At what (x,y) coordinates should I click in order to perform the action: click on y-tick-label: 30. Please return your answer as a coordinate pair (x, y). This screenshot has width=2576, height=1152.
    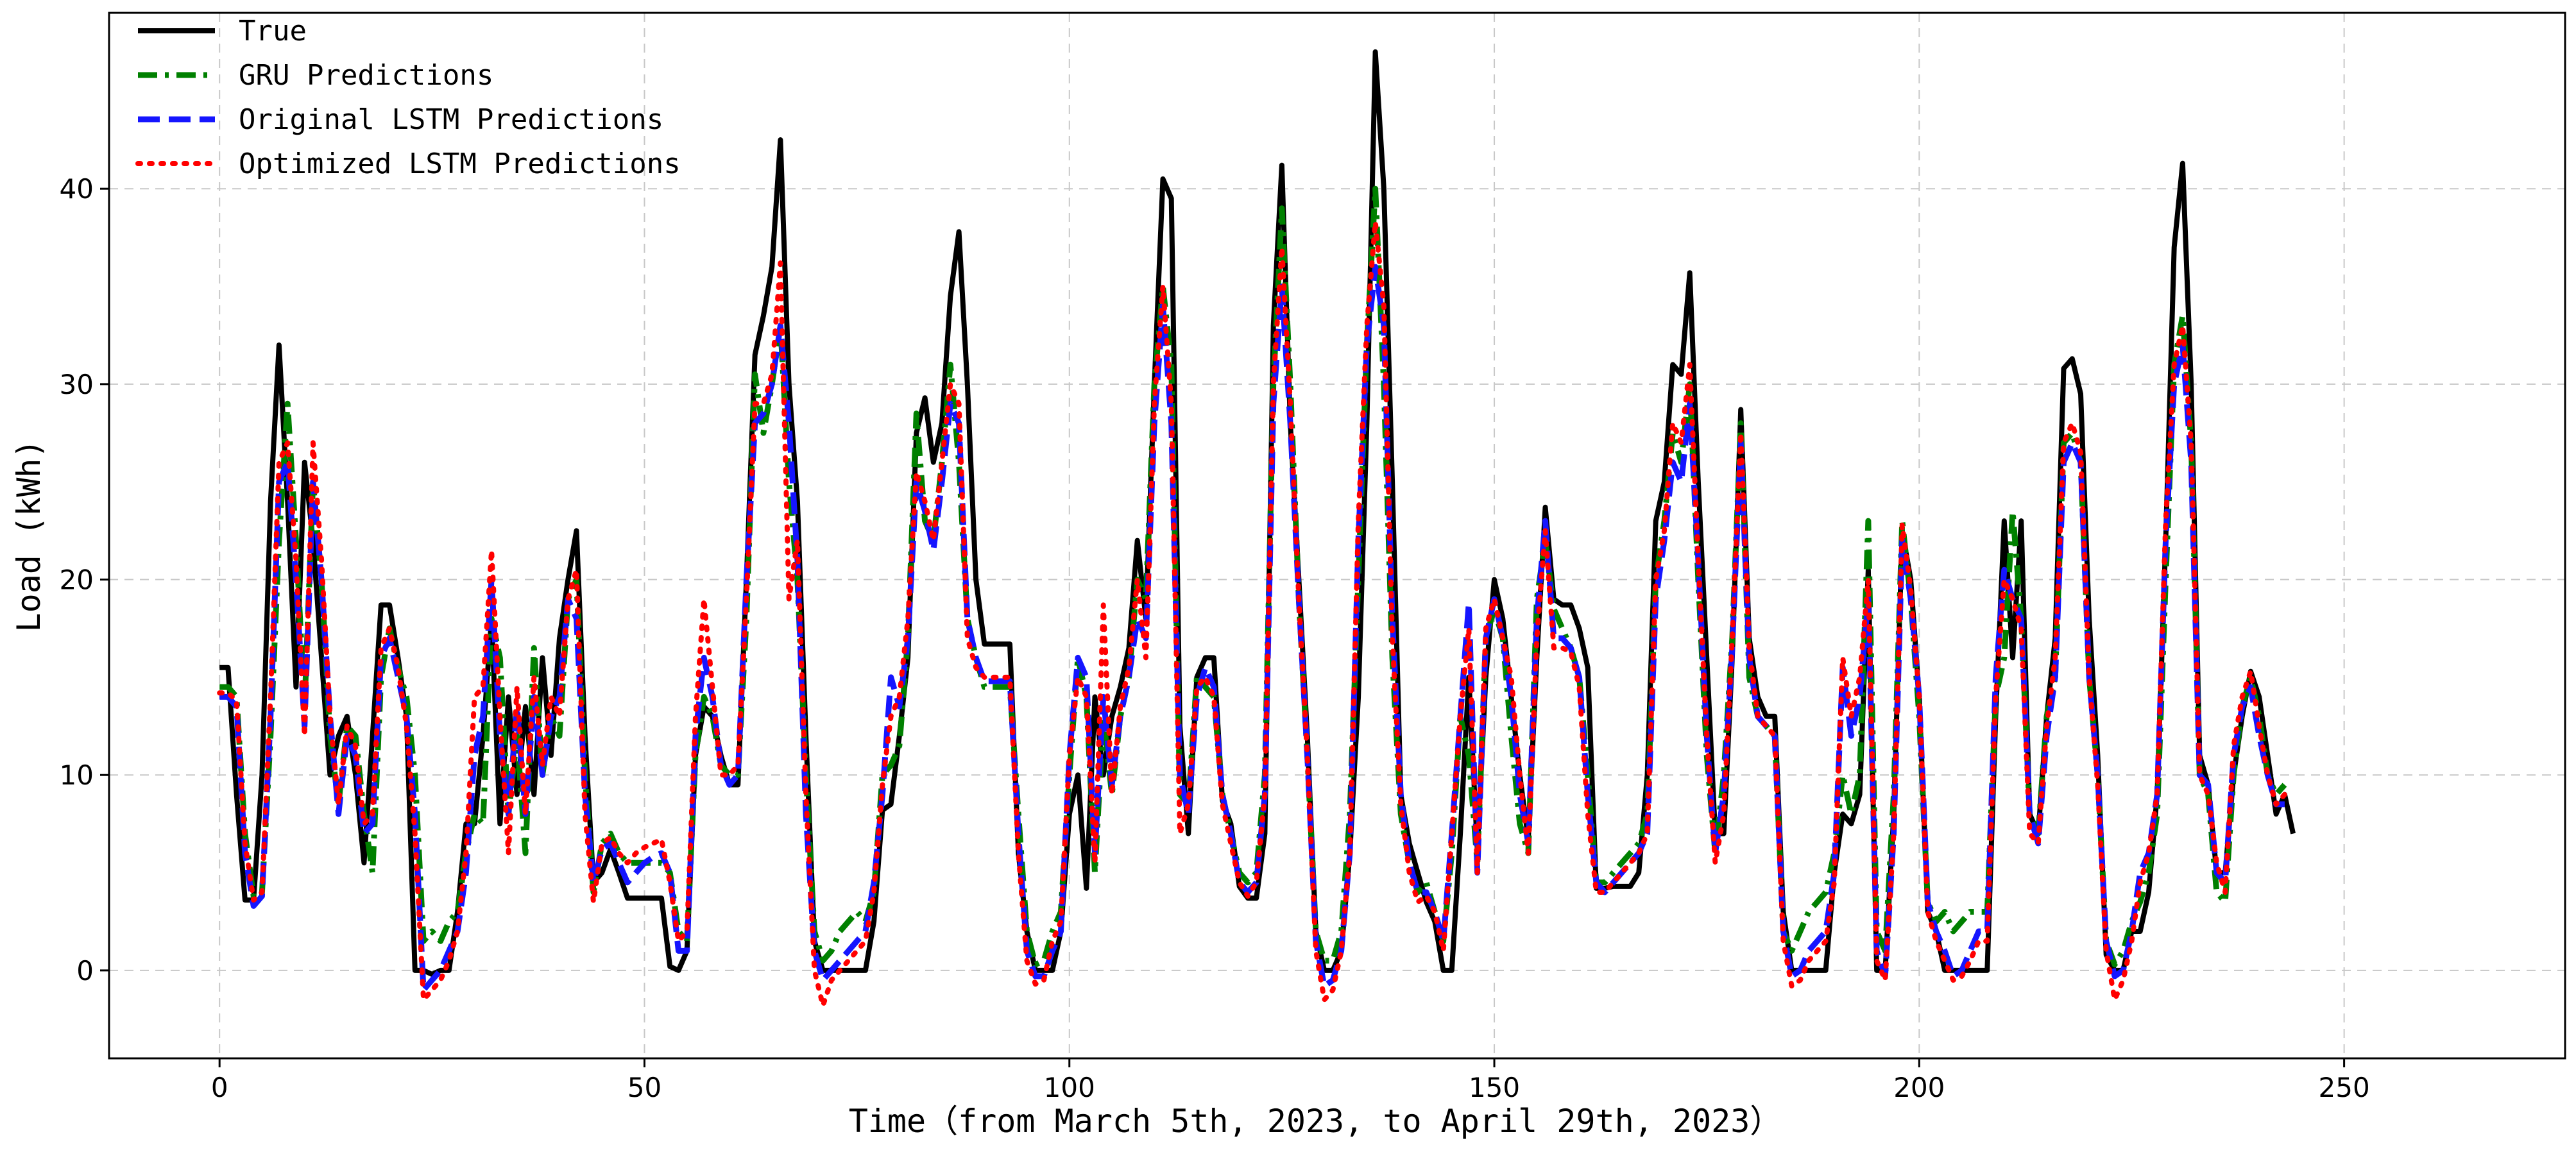
    Looking at the image, I should click on (77, 384).